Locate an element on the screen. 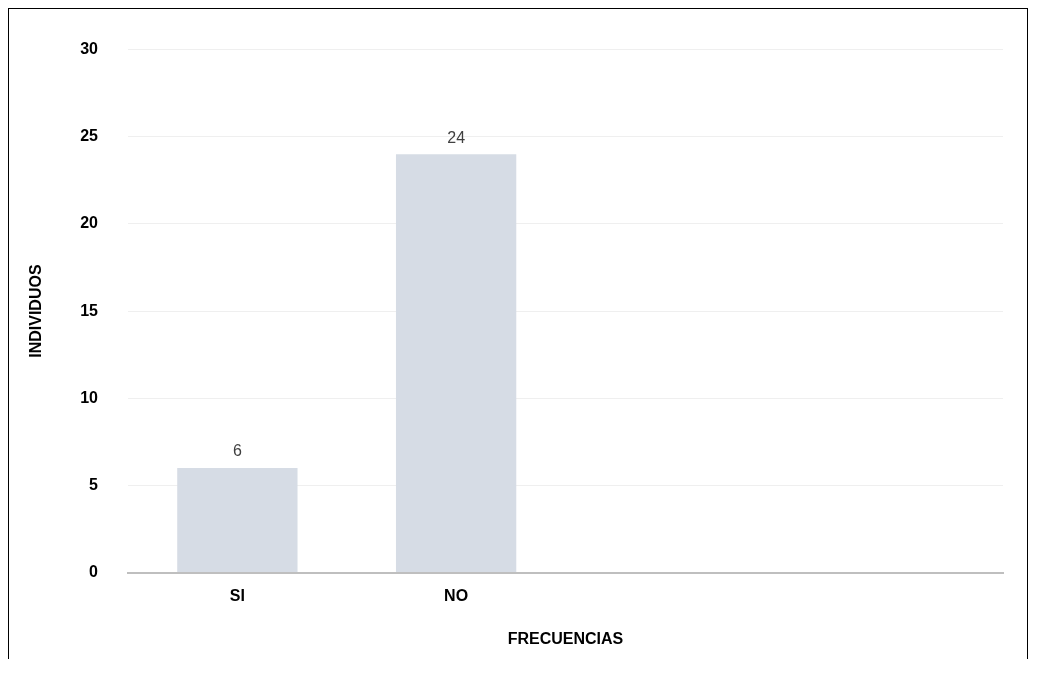 The width and height of the screenshot is (1037, 675). y-tick-label: 15 is located at coordinates (89, 310).